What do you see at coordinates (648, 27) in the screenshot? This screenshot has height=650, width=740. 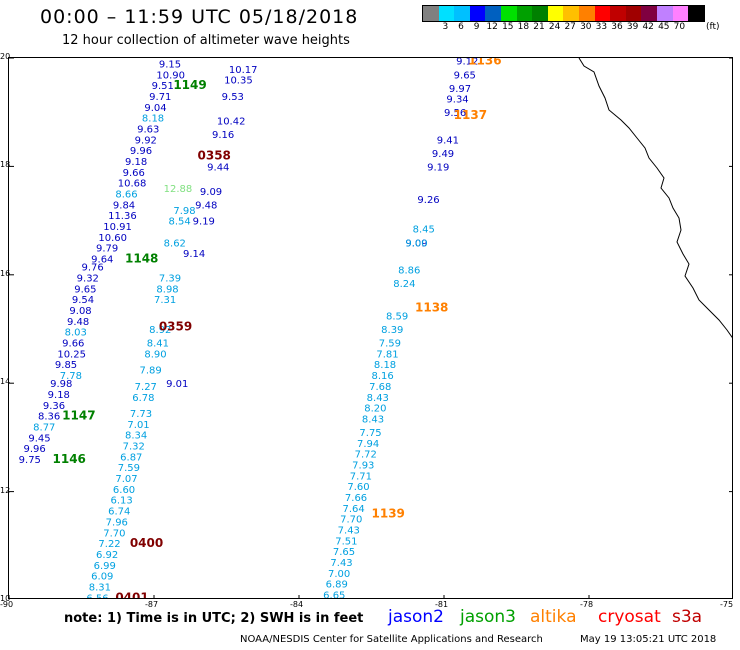 I see `colorbar-label: 42` at bounding box center [648, 27].